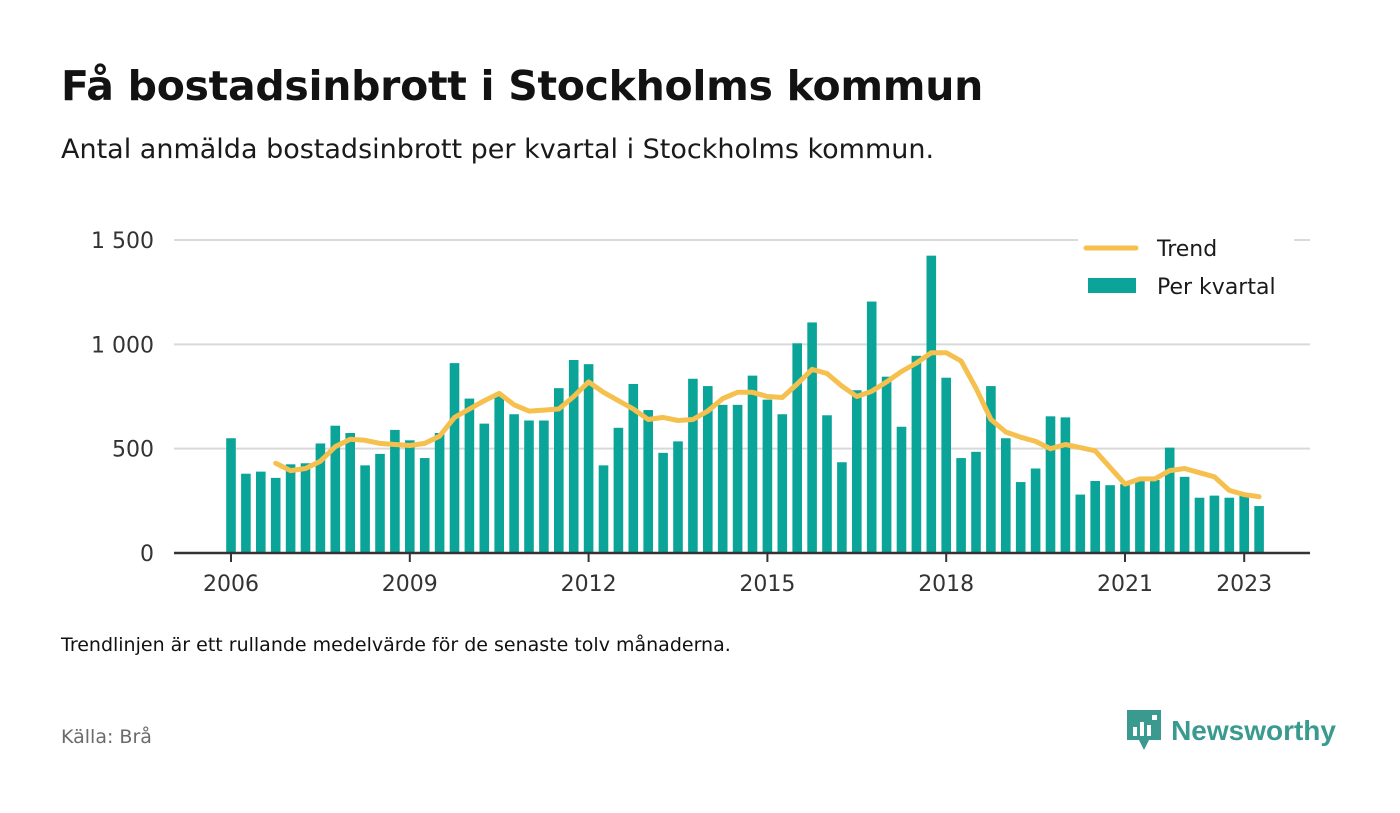  What do you see at coordinates (1244, 584) in the screenshot?
I see `x-tick-label: 2023` at bounding box center [1244, 584].